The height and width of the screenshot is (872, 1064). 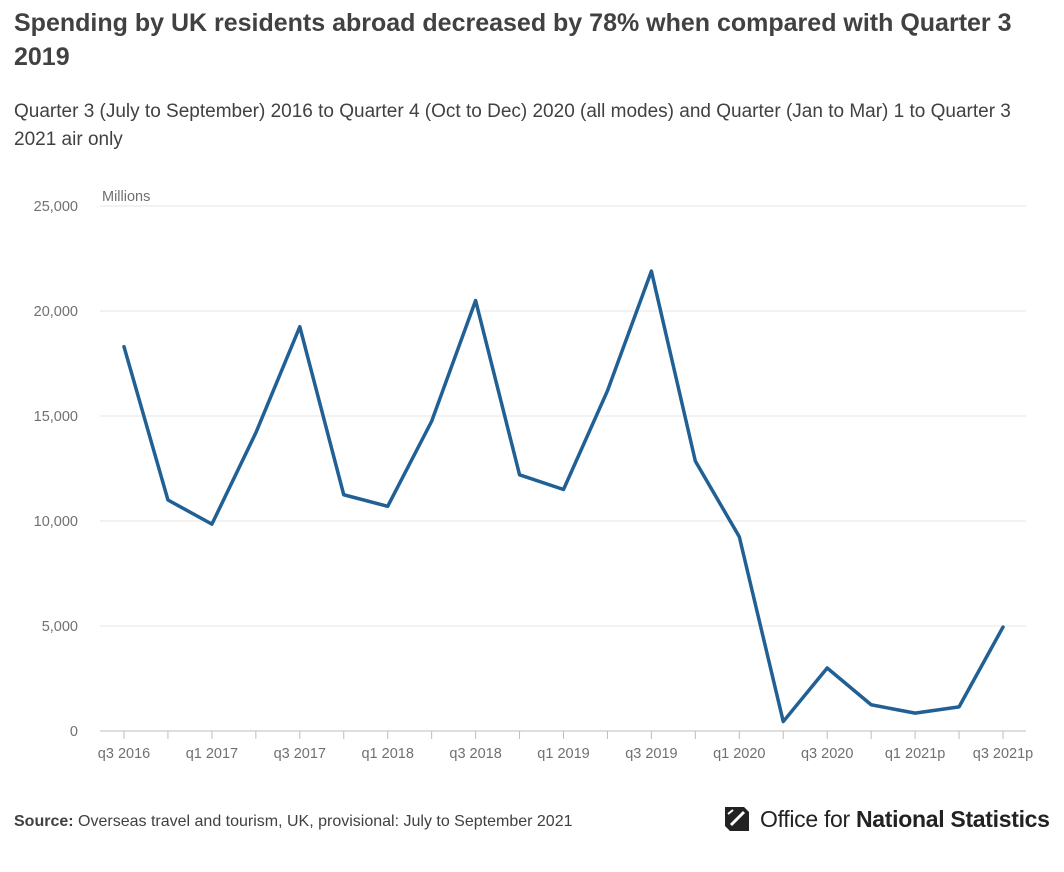 I want to click on logo-text-regular: Office for, so click(x=805, y=818).